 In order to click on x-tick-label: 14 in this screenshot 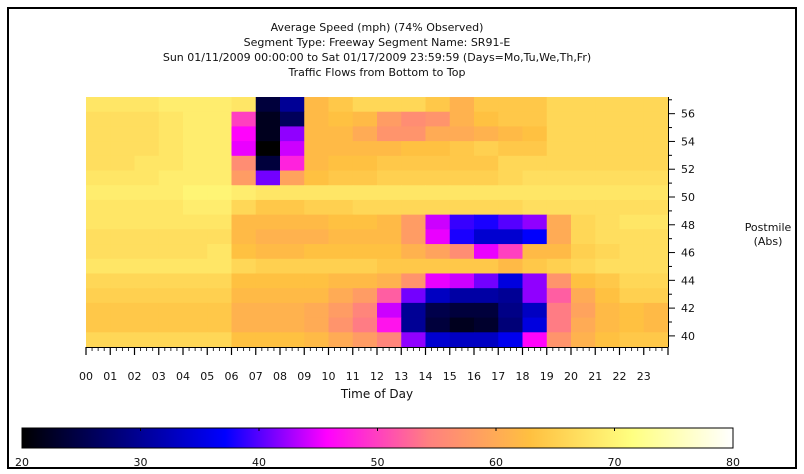, I will do `click(426, 376)`.